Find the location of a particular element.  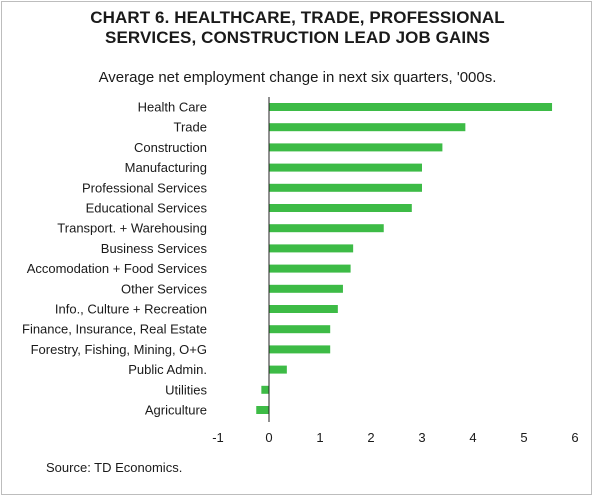

chart-title-line-1: CHART 6. HEALTHCARE, TRADE, PROFESSIONAL is located at coordinates (297, 17).